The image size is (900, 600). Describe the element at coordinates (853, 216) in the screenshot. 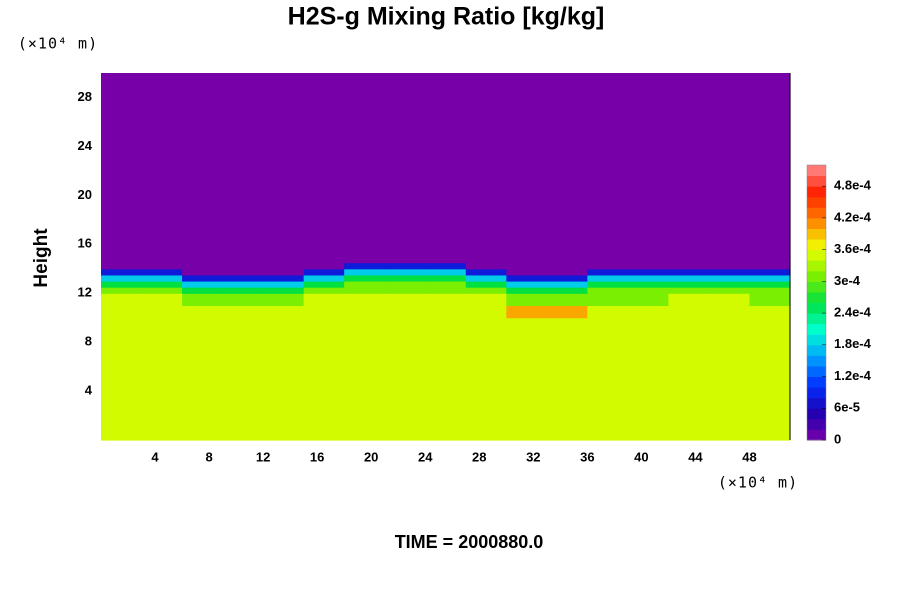

I see `colorbar-tick-label: 4.2e-4` at that location.